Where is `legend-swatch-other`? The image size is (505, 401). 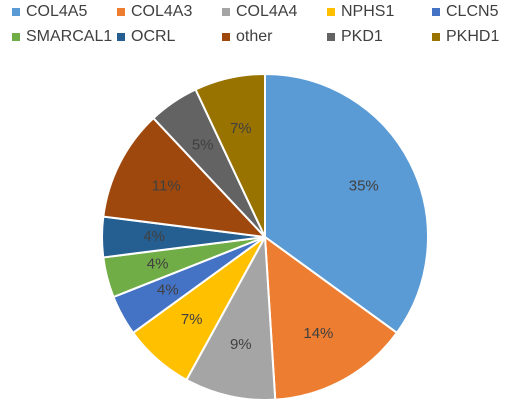 legend-swatch-other is located at coordinates (226, 37).